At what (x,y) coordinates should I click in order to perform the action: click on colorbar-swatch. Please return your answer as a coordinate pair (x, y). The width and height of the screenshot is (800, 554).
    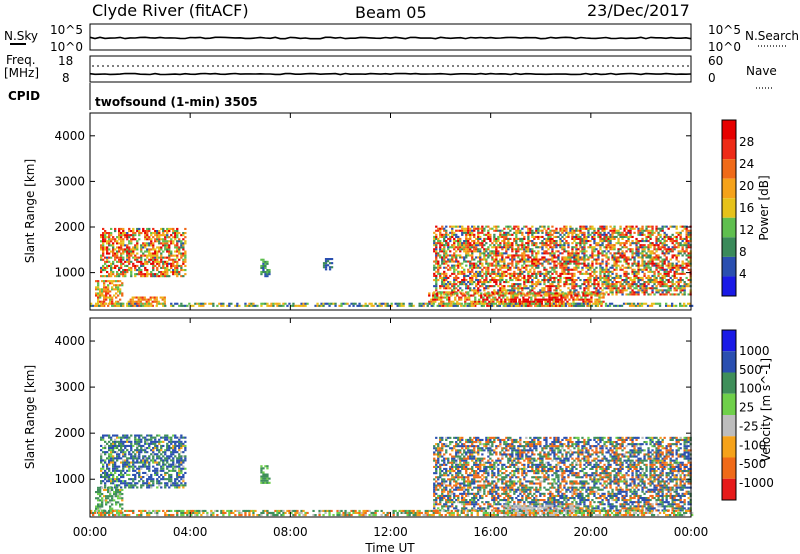
    Looking at the image, I should click on (729, 188).